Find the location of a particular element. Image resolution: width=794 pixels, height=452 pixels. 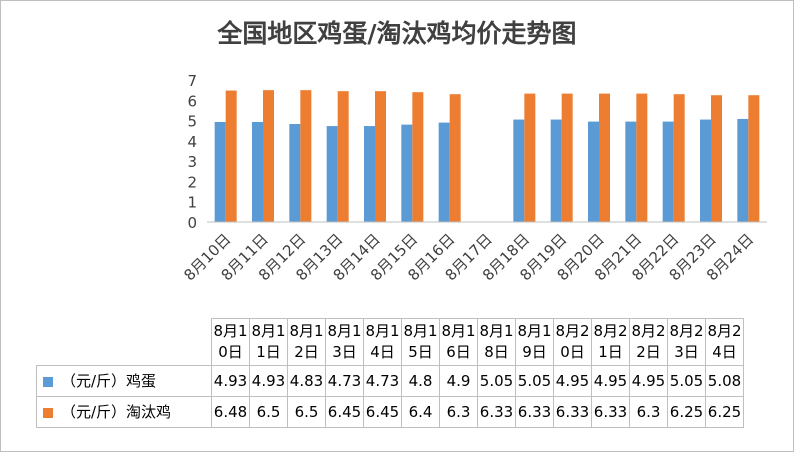

table-header-date: 8月14日 is located at coordinates (382, 342).